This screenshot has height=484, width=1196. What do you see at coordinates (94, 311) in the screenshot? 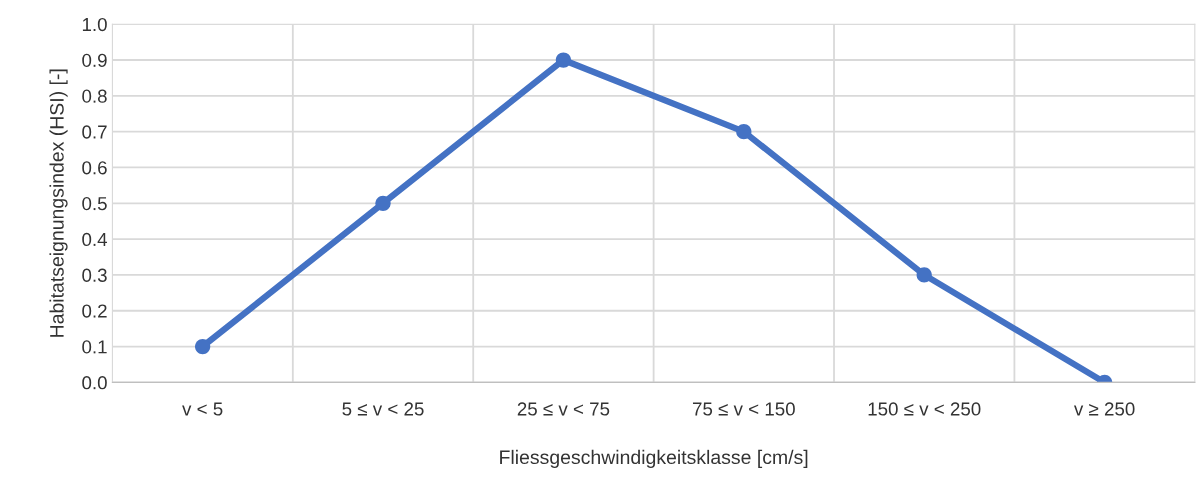
I see `y-tick-label: 0.2` at bounding box center [94, 311].